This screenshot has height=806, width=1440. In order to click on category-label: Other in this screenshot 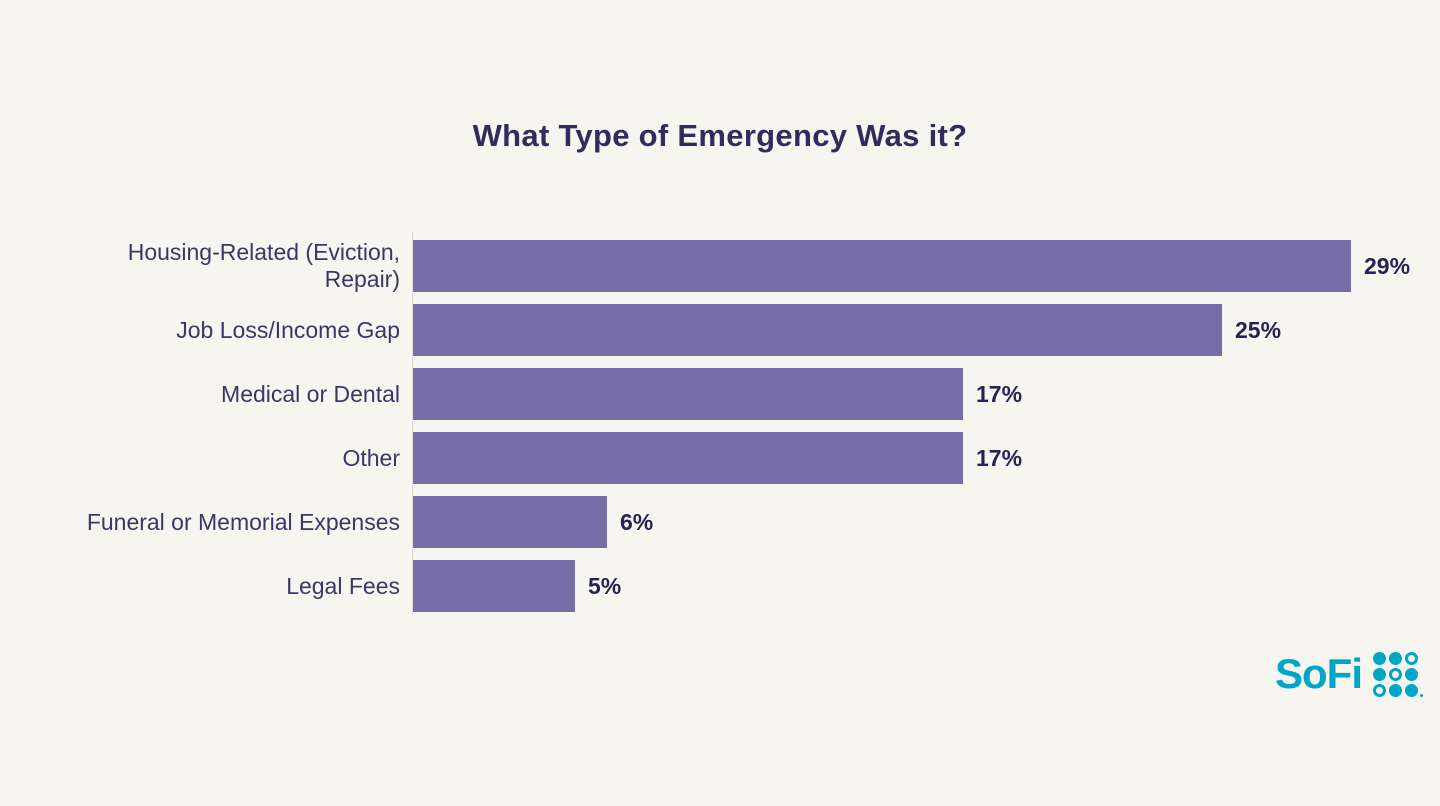, I will do `click(371, 457)`.